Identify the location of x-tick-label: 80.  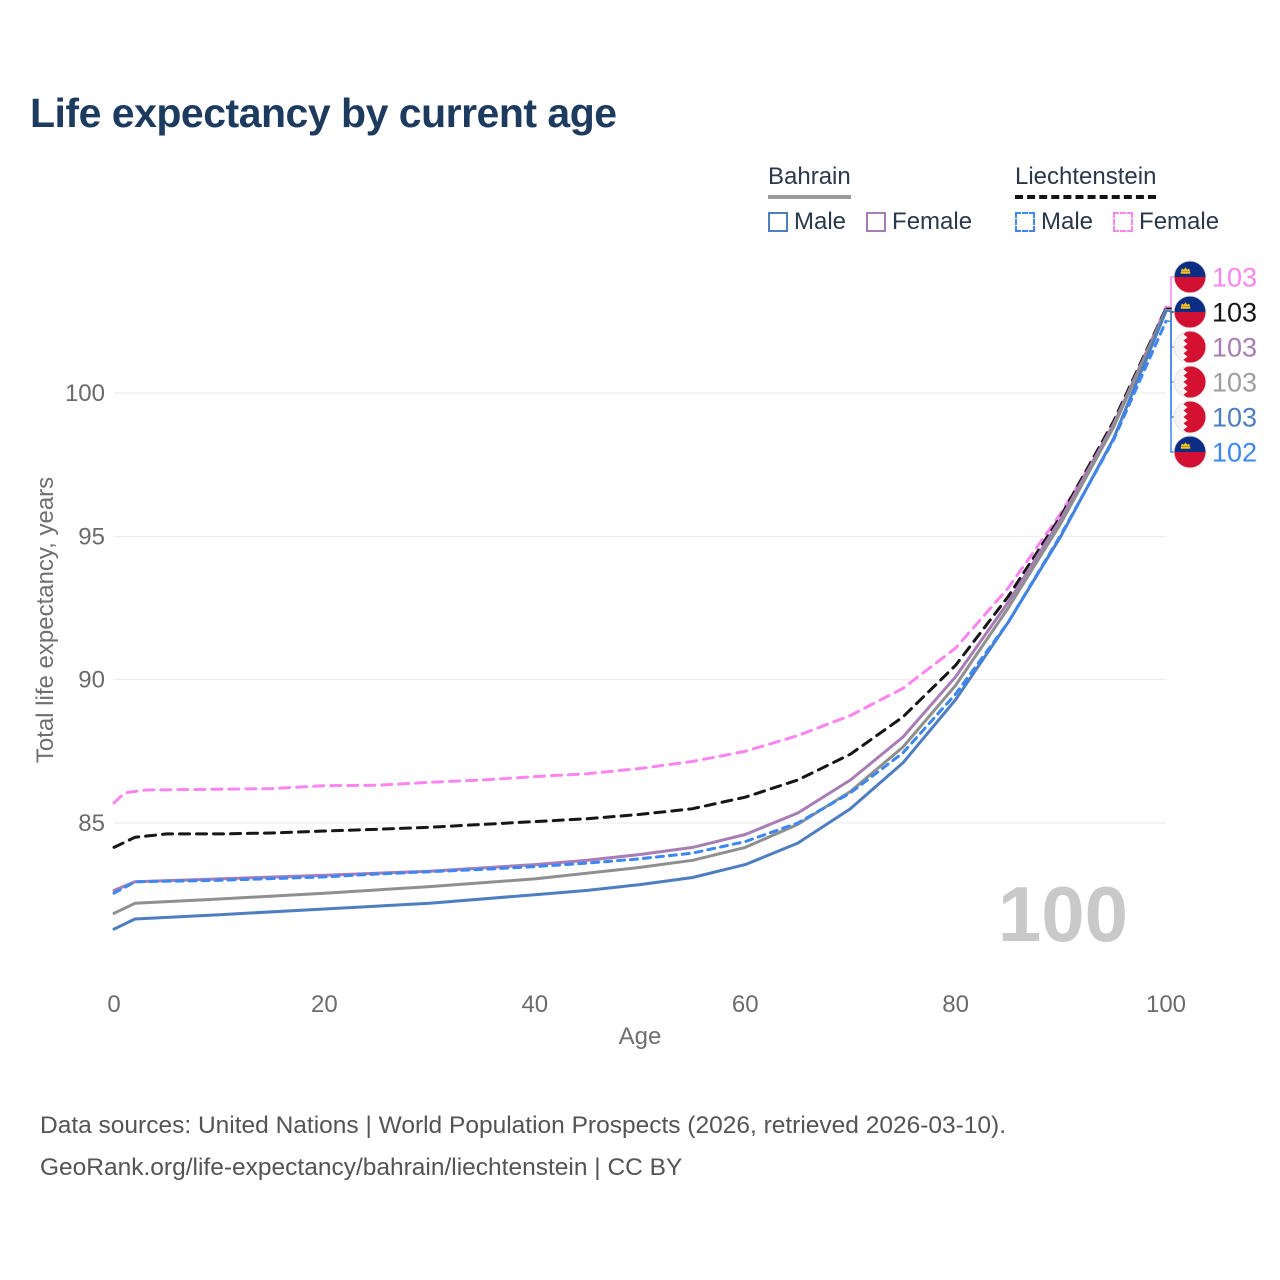
(955, 1004).